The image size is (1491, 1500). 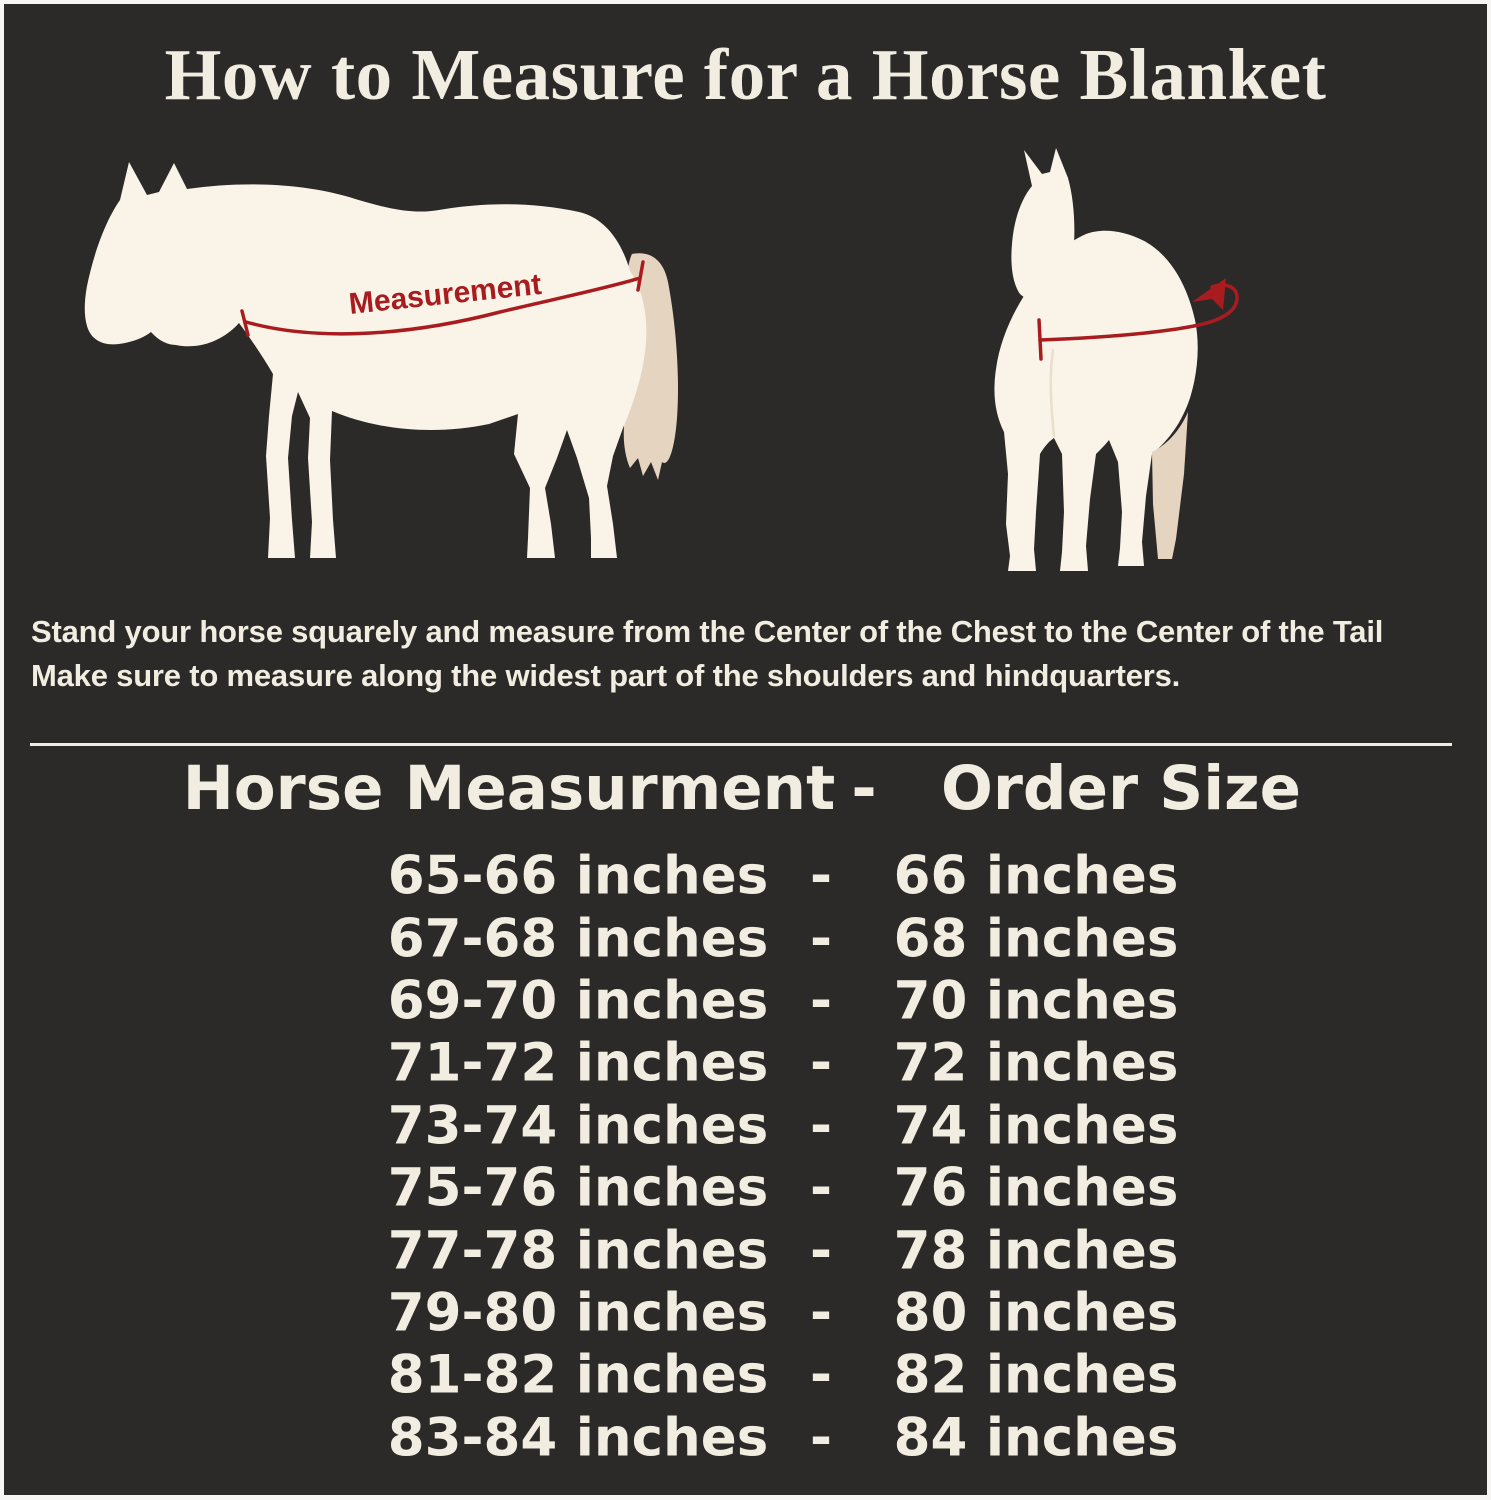 What do you see at coordinates (578, 876) in the screenshot?
I see `horse-measurement-value: 65-66 inches` at bounding box center [578, 876].